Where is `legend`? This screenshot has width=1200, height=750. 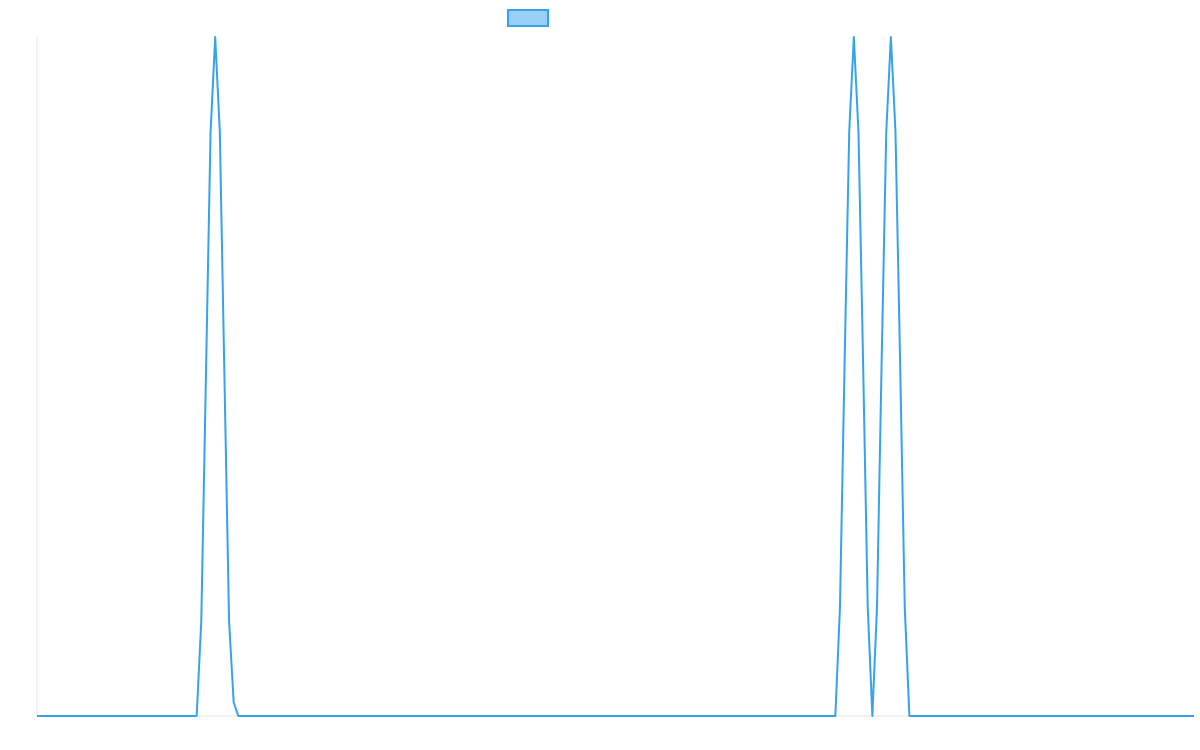 legend is located at coordinates (528, 18).